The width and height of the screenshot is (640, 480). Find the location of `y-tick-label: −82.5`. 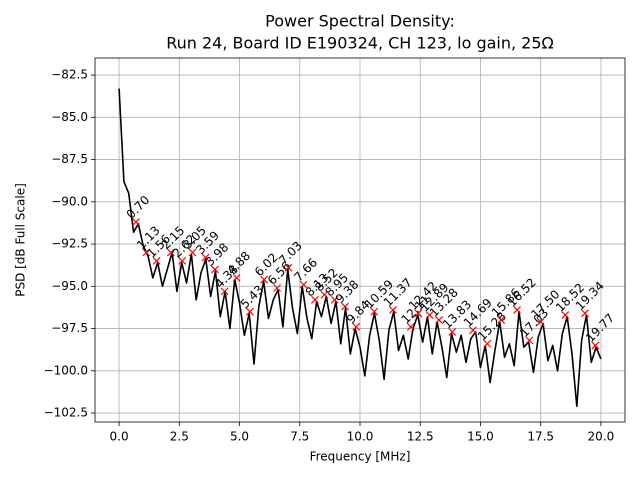

y-tick-label: −82.5 is located at coordinates (69, 75).